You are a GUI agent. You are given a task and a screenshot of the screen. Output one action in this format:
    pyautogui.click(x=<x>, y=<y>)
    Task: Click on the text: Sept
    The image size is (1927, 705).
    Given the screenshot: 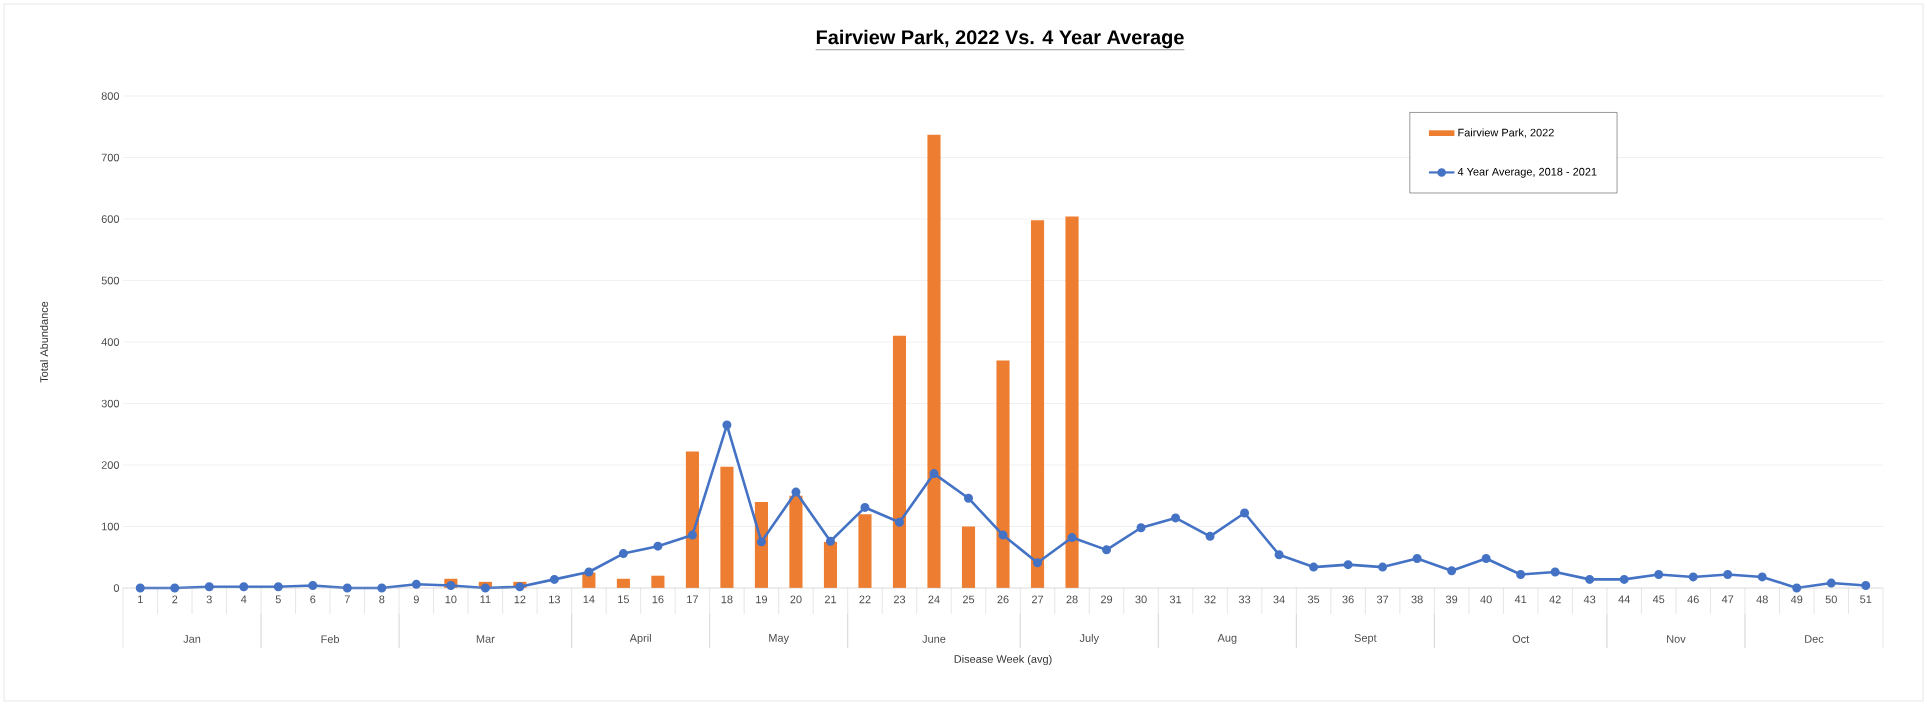 What is the action you would take?
    pyautogui.click(x=1365, y=639)
    